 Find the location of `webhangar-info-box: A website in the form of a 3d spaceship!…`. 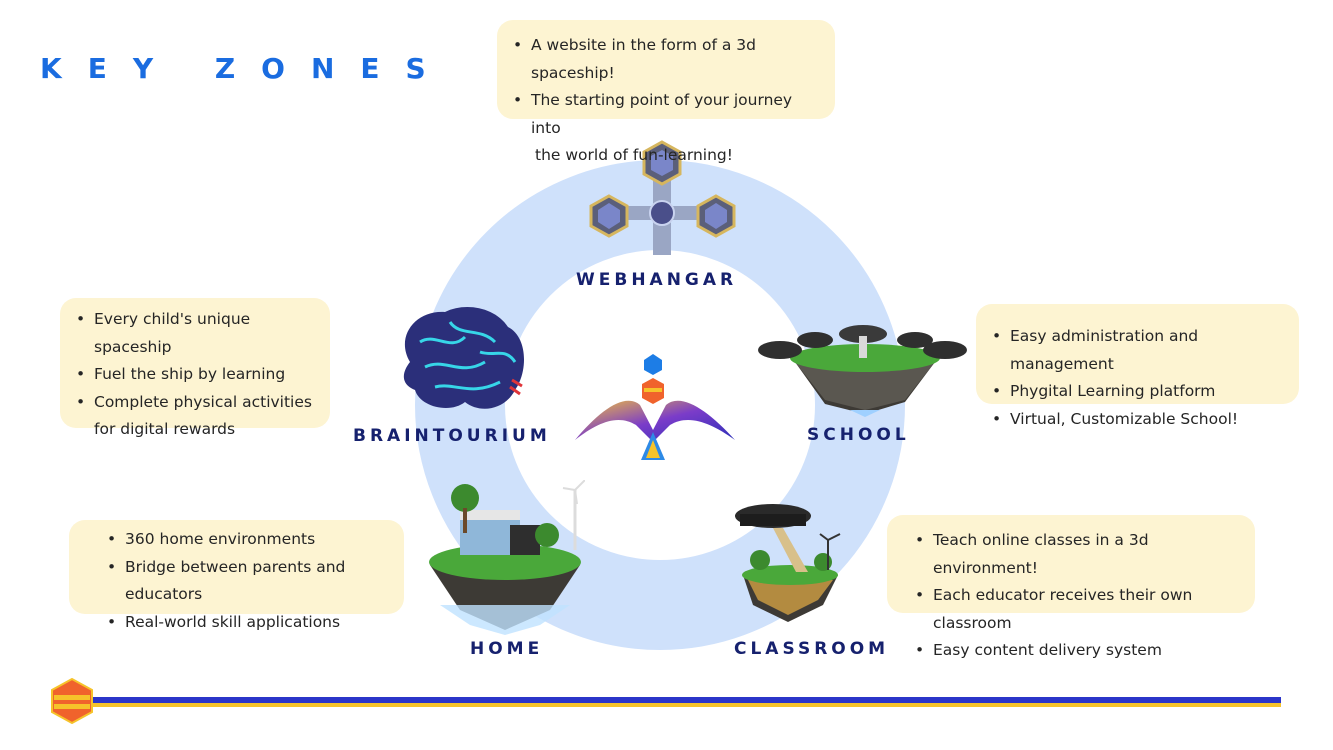

webhangar-info-box: A website in the form of a 3d spaceship!… is located at coordinates (666, 92).